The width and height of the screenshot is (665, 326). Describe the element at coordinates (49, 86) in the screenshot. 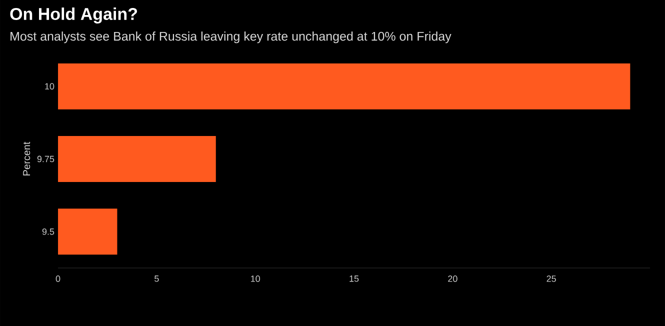

I see `y-tick-label: 10` at that location.